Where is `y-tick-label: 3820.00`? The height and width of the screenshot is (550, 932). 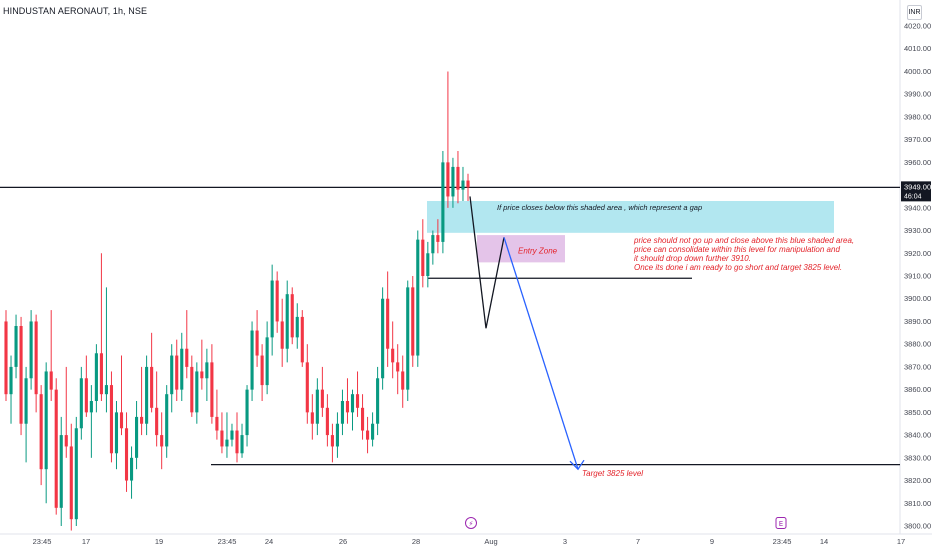 y-tick-label: 3820.00 is located at coordinates (917, 480).